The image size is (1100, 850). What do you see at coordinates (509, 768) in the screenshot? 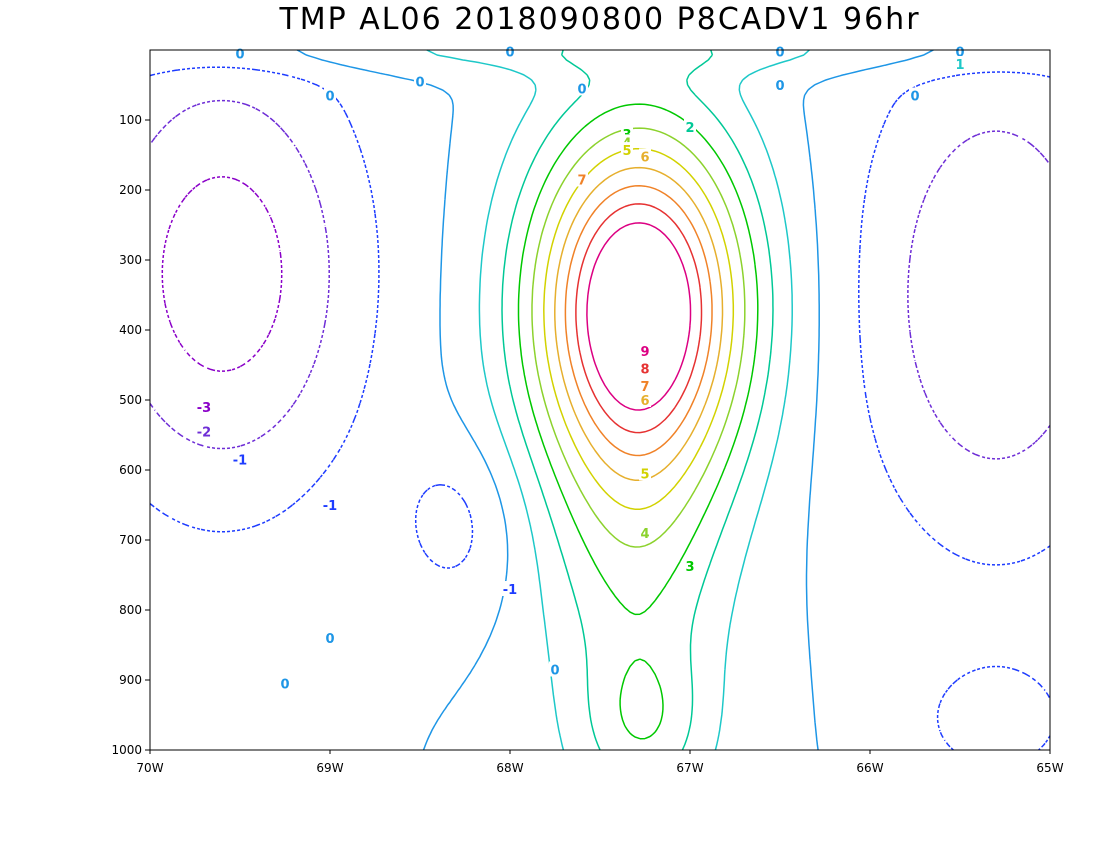
I see `x-tick-label: 68W` at bounding box center [509, 768].